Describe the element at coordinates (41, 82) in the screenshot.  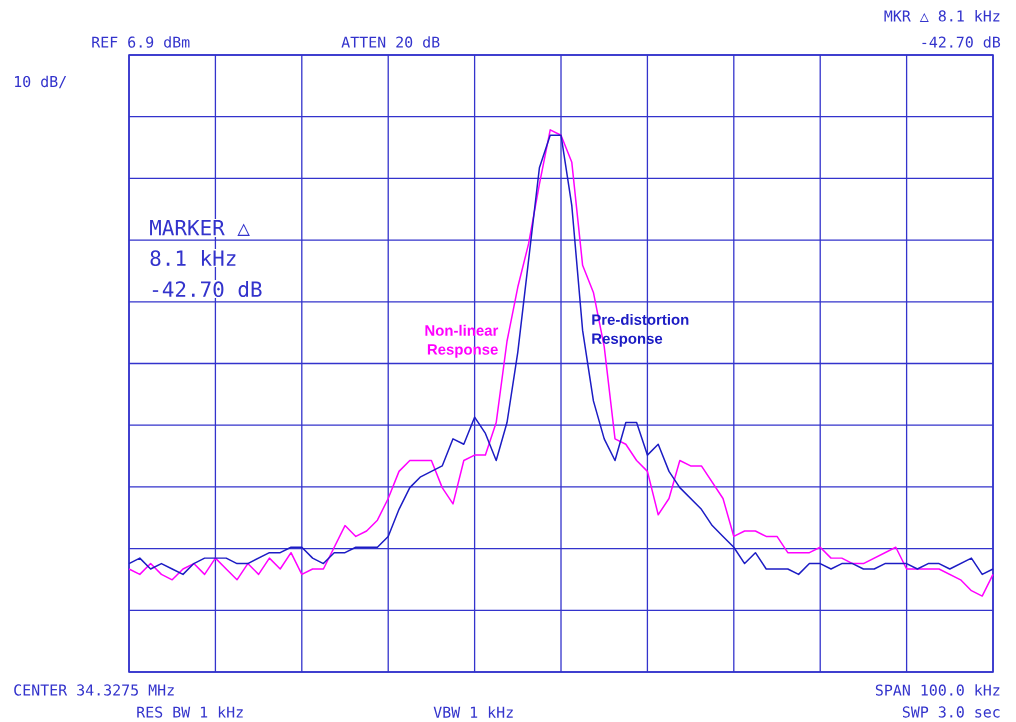
I see `text: 10 dB/` at that location.